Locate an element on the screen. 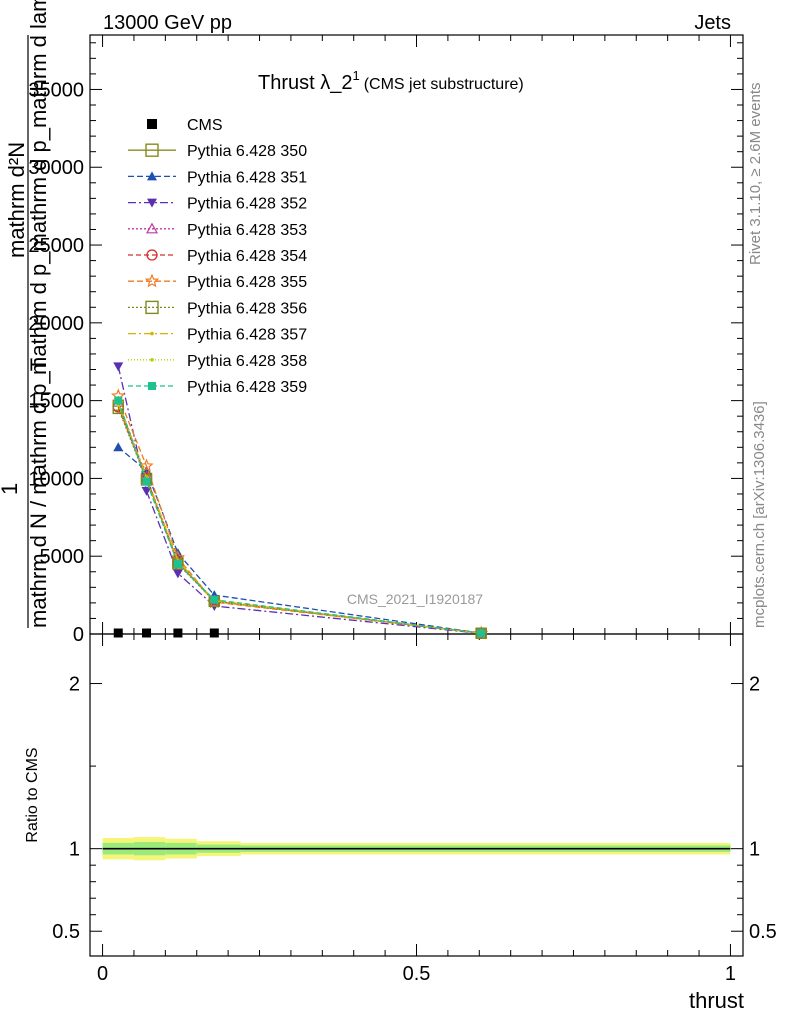 Image resolution: width=786 pixels, height=1024 pixels. legend-entry-3: Pythia 6.428 352 is located at coordinates (217, 204).